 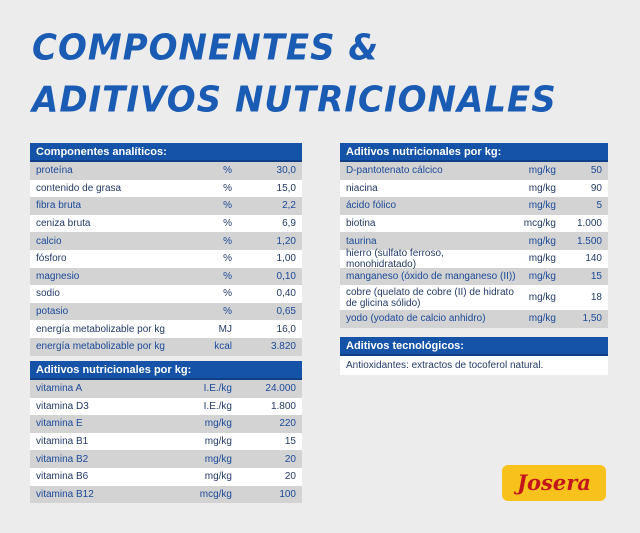 What do you see at coordinates (474, 206) in the screenshot?
I see `table-row: ácido fólico mg/kg 5` at bounding box center [474, 206].